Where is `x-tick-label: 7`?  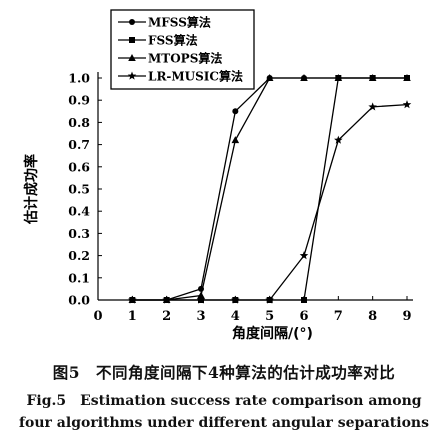 x-tick-label: 7 is located at coordinates (338, 316).